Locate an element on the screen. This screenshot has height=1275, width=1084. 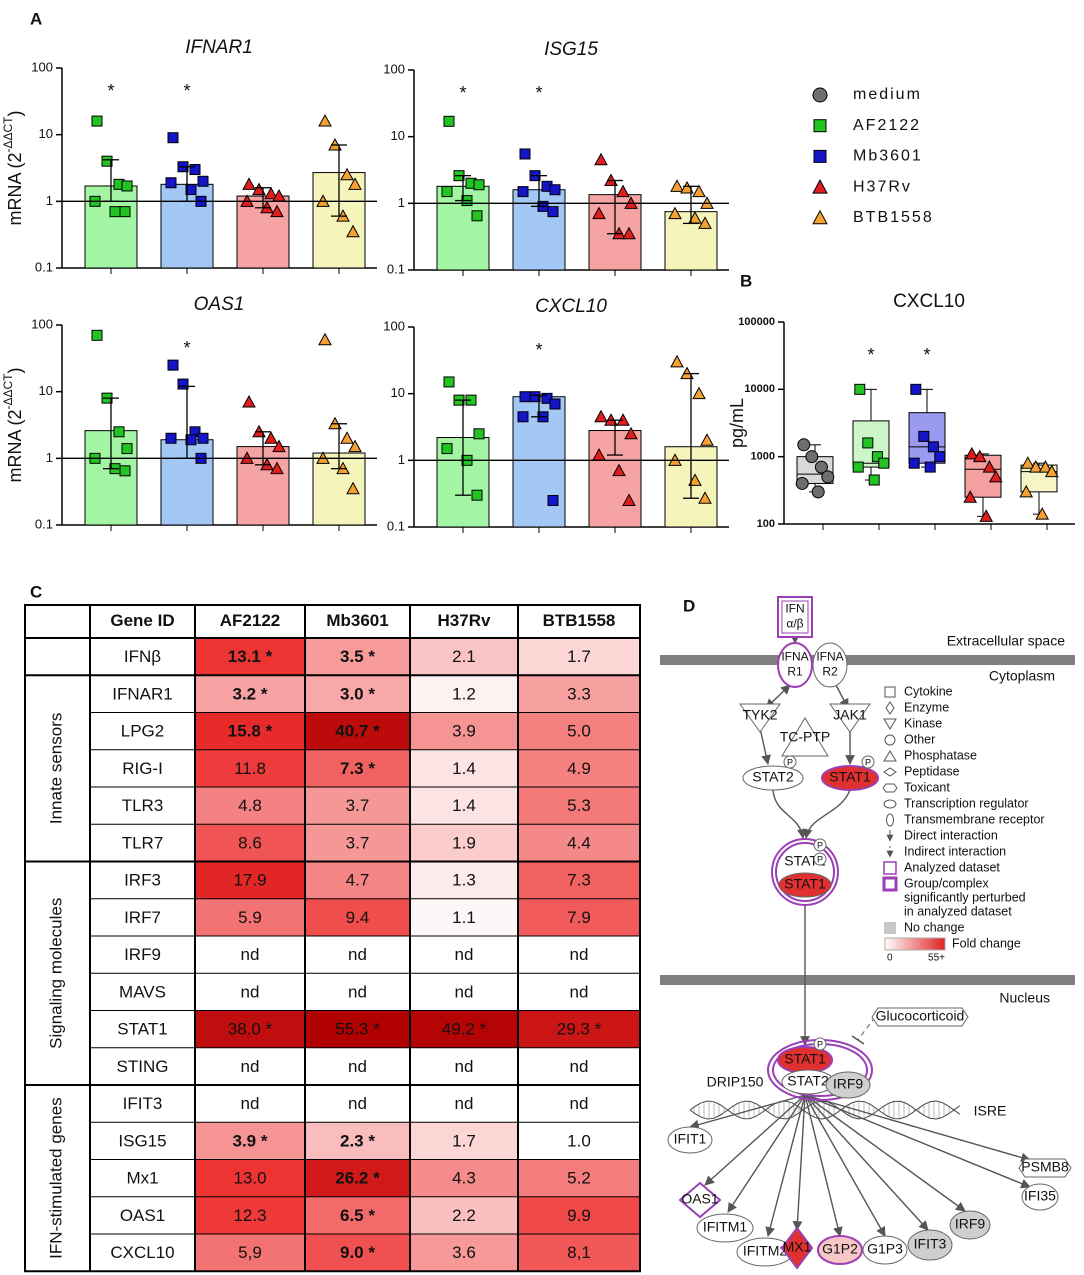
legend-marker is located at coordinates (820, 217).